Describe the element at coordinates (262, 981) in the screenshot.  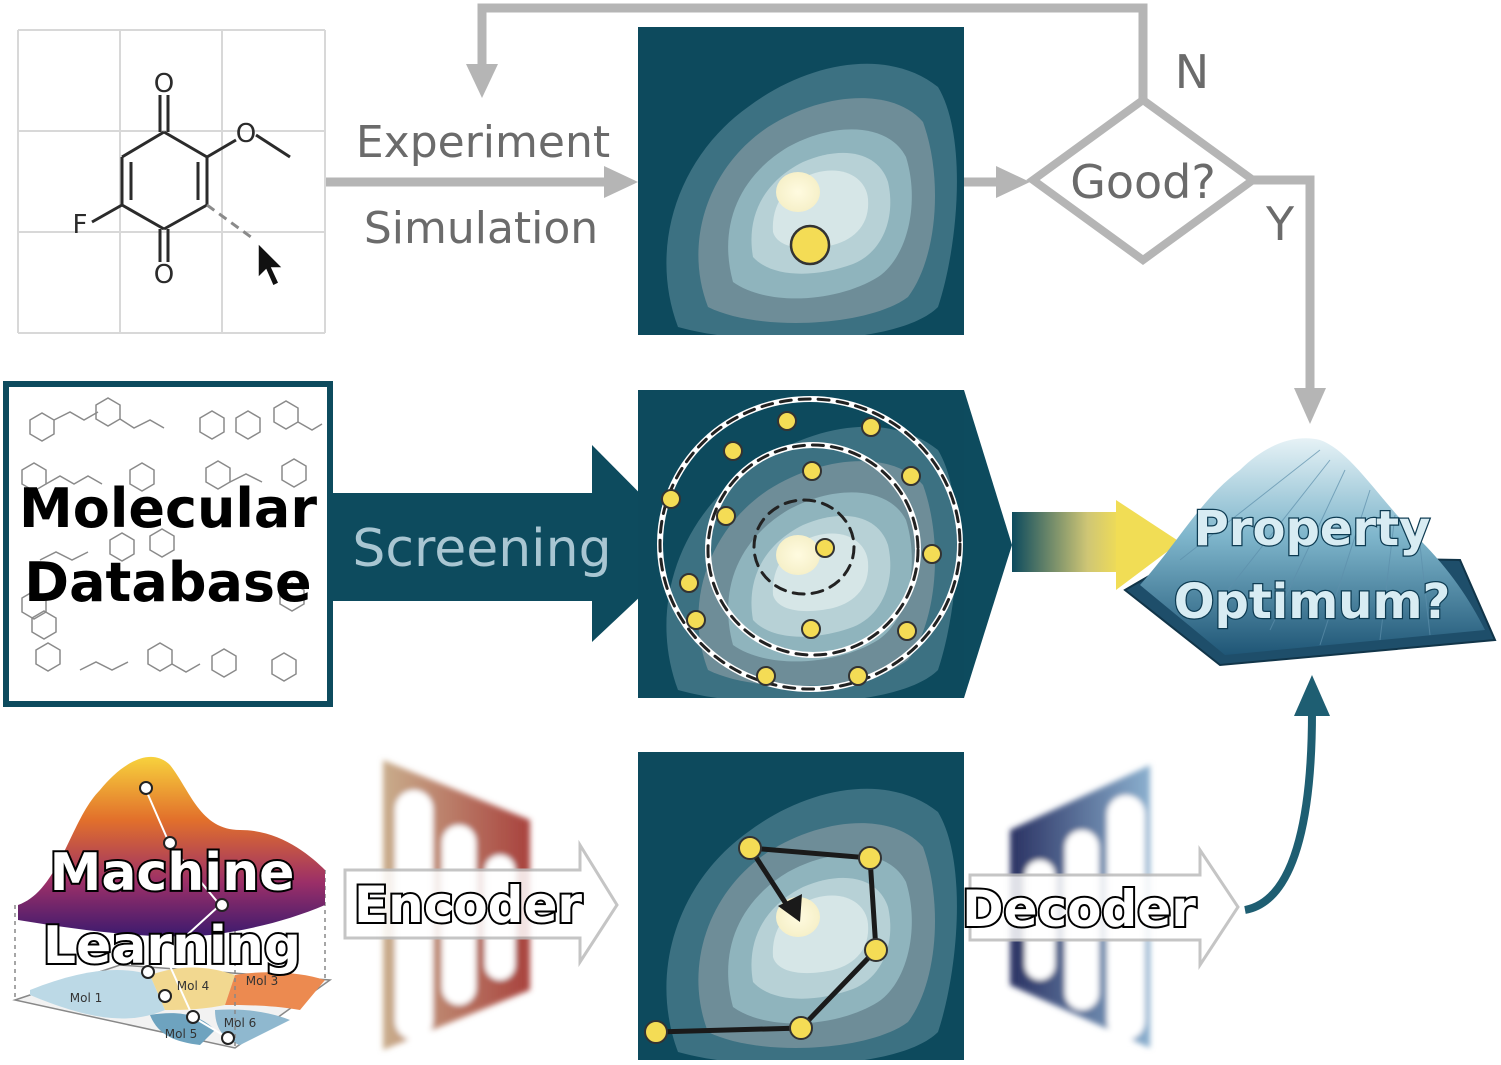
I see `mol-label: Mol 3` at that location.